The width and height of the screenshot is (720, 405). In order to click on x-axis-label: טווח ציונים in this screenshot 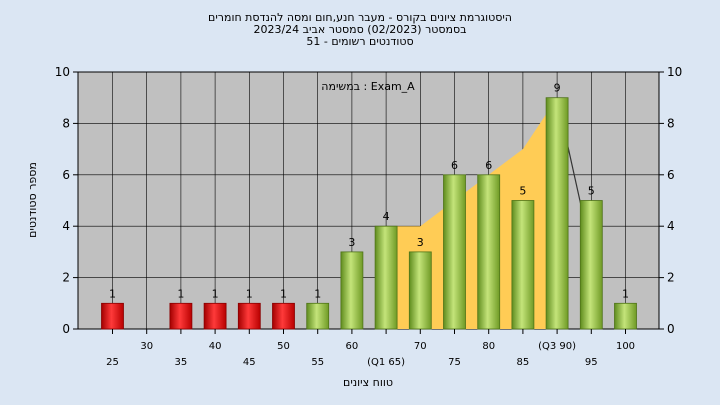, I will do `click(368, 382)`.